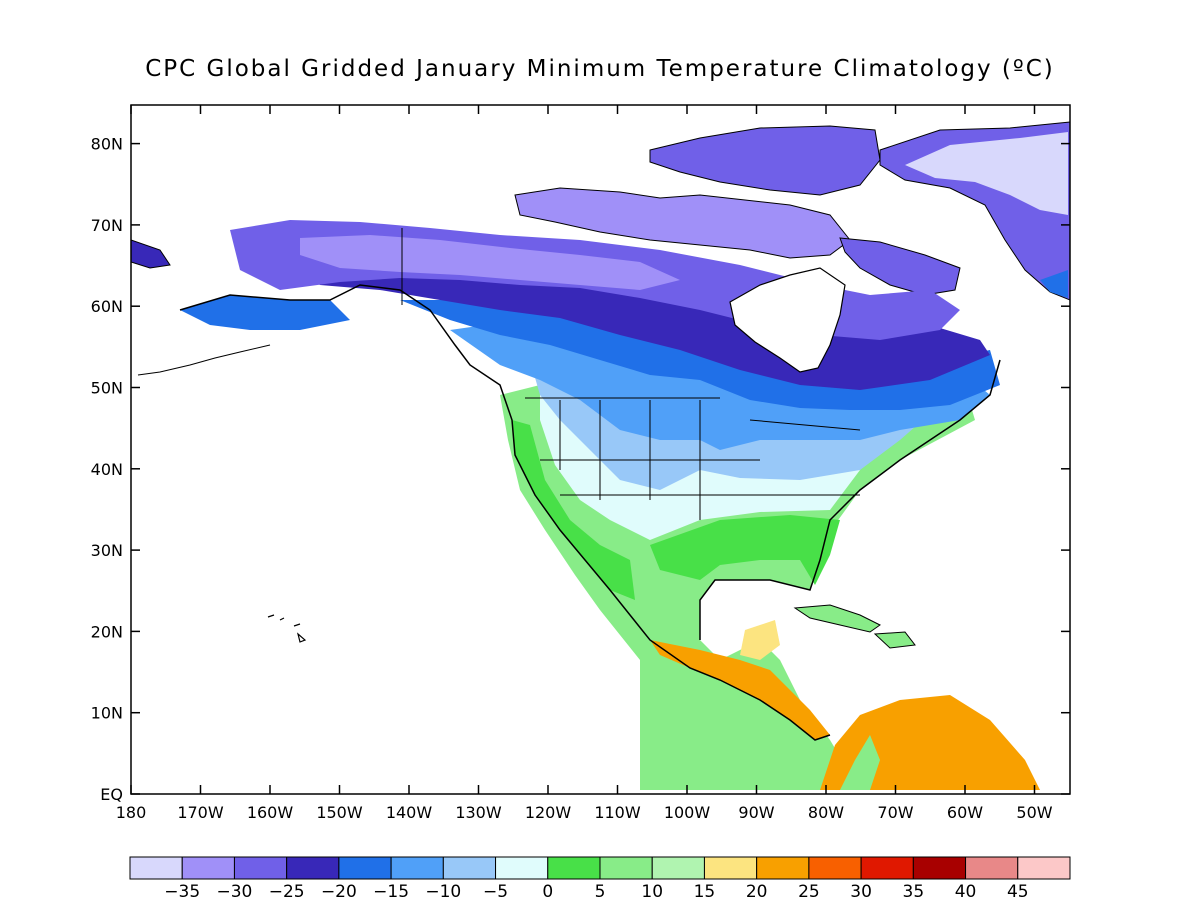 This screenshot has height=900, width=1200. I want to click on aleutian-islands, so click(204, 360).